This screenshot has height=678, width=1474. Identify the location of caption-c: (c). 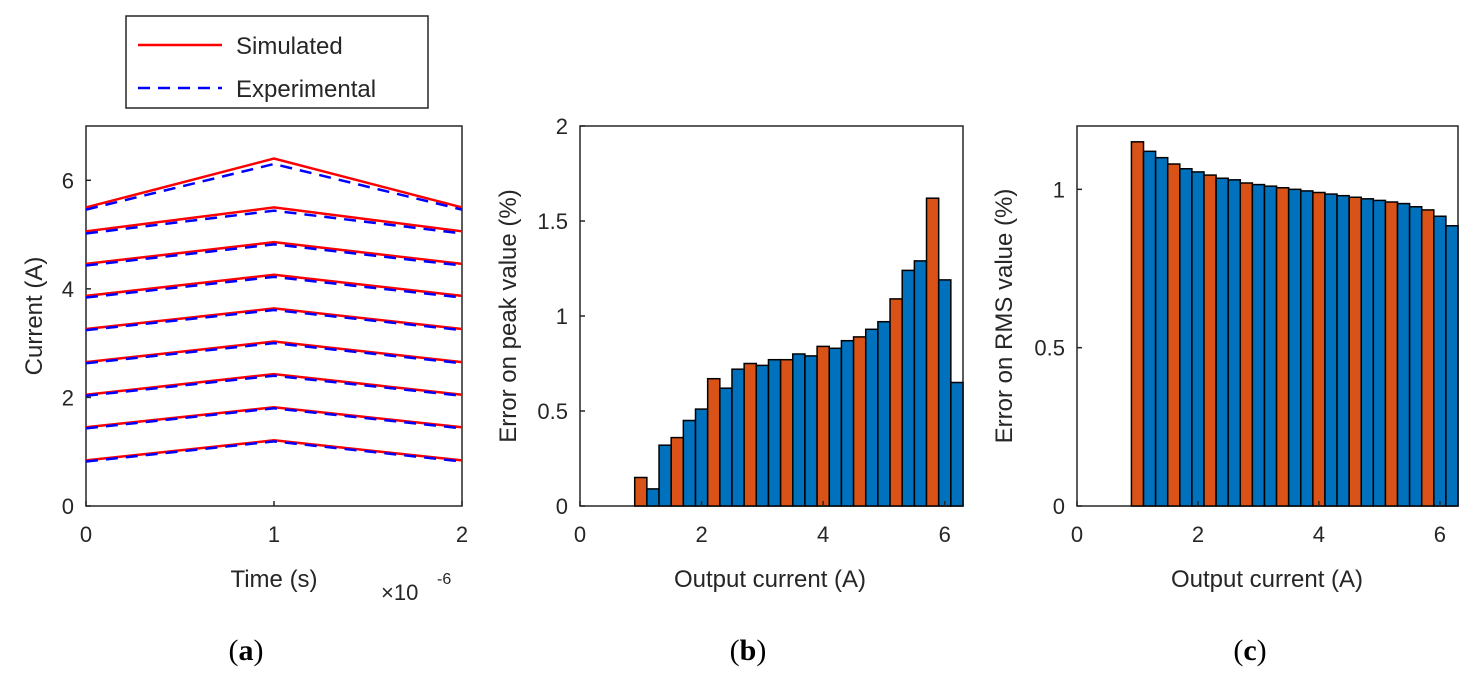
(1249, 650).